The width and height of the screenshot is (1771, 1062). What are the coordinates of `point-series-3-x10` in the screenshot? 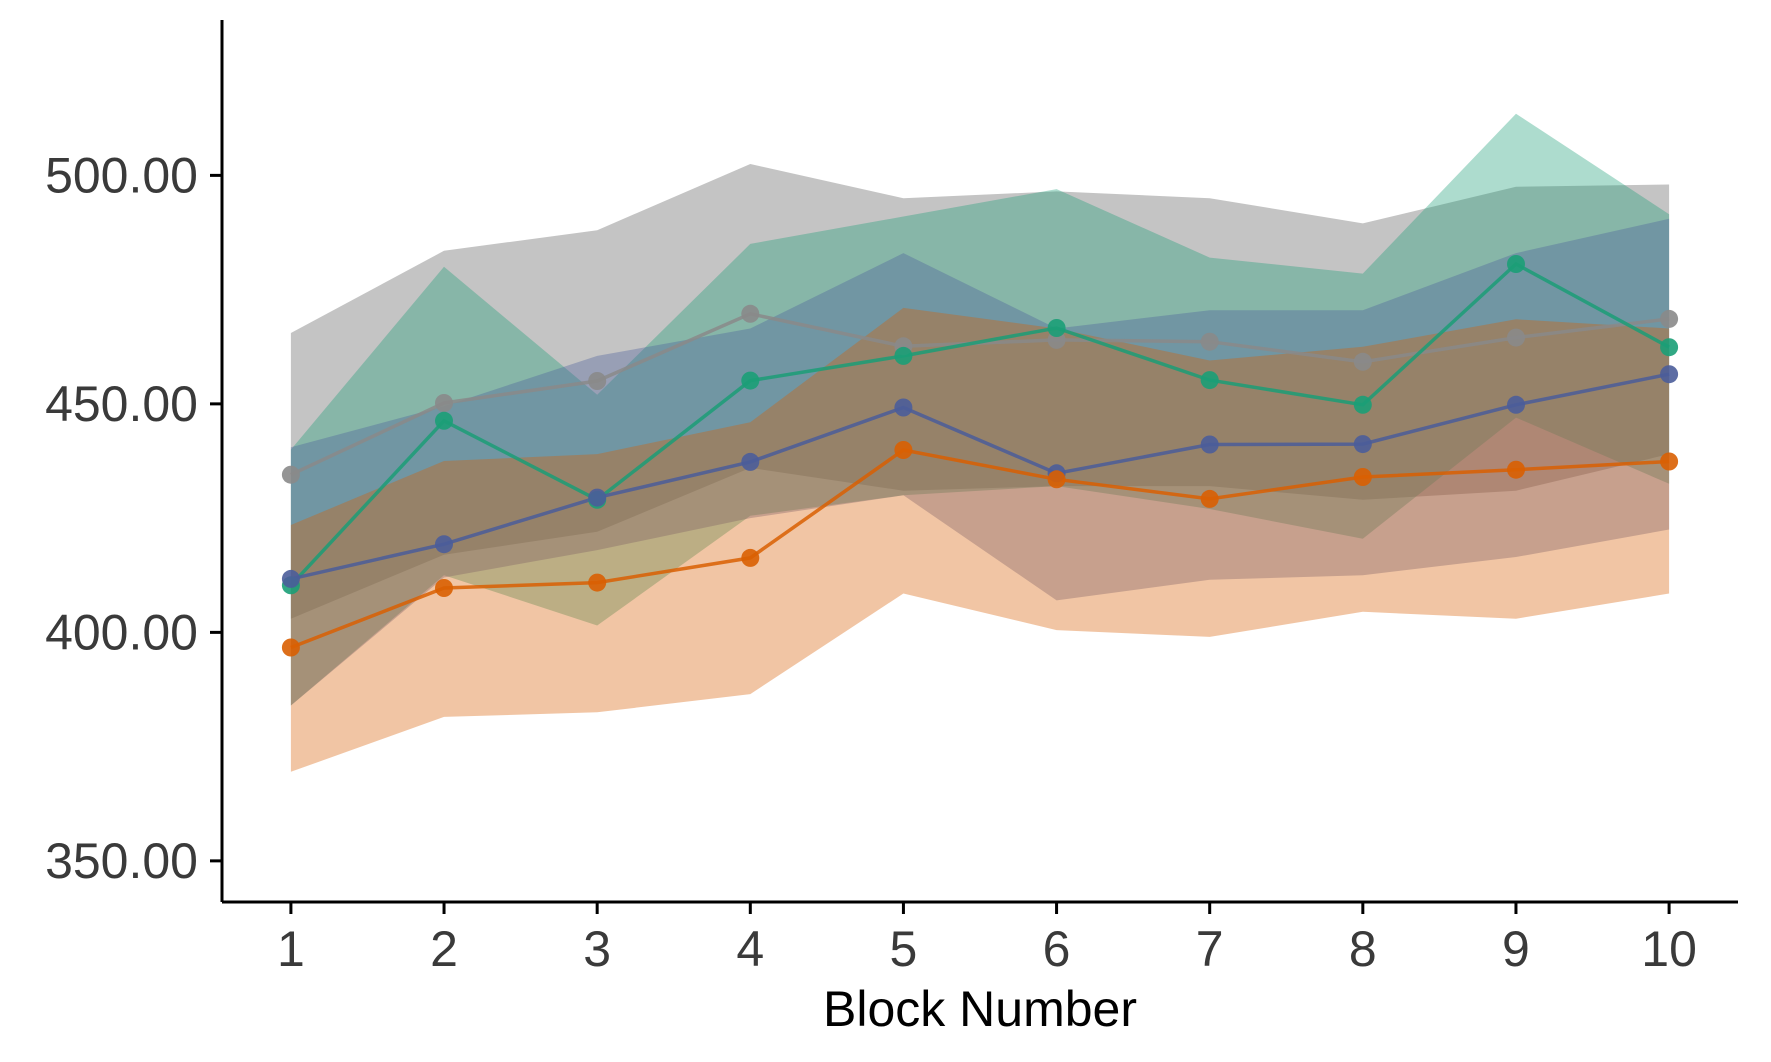 It's located at (1669, 374).